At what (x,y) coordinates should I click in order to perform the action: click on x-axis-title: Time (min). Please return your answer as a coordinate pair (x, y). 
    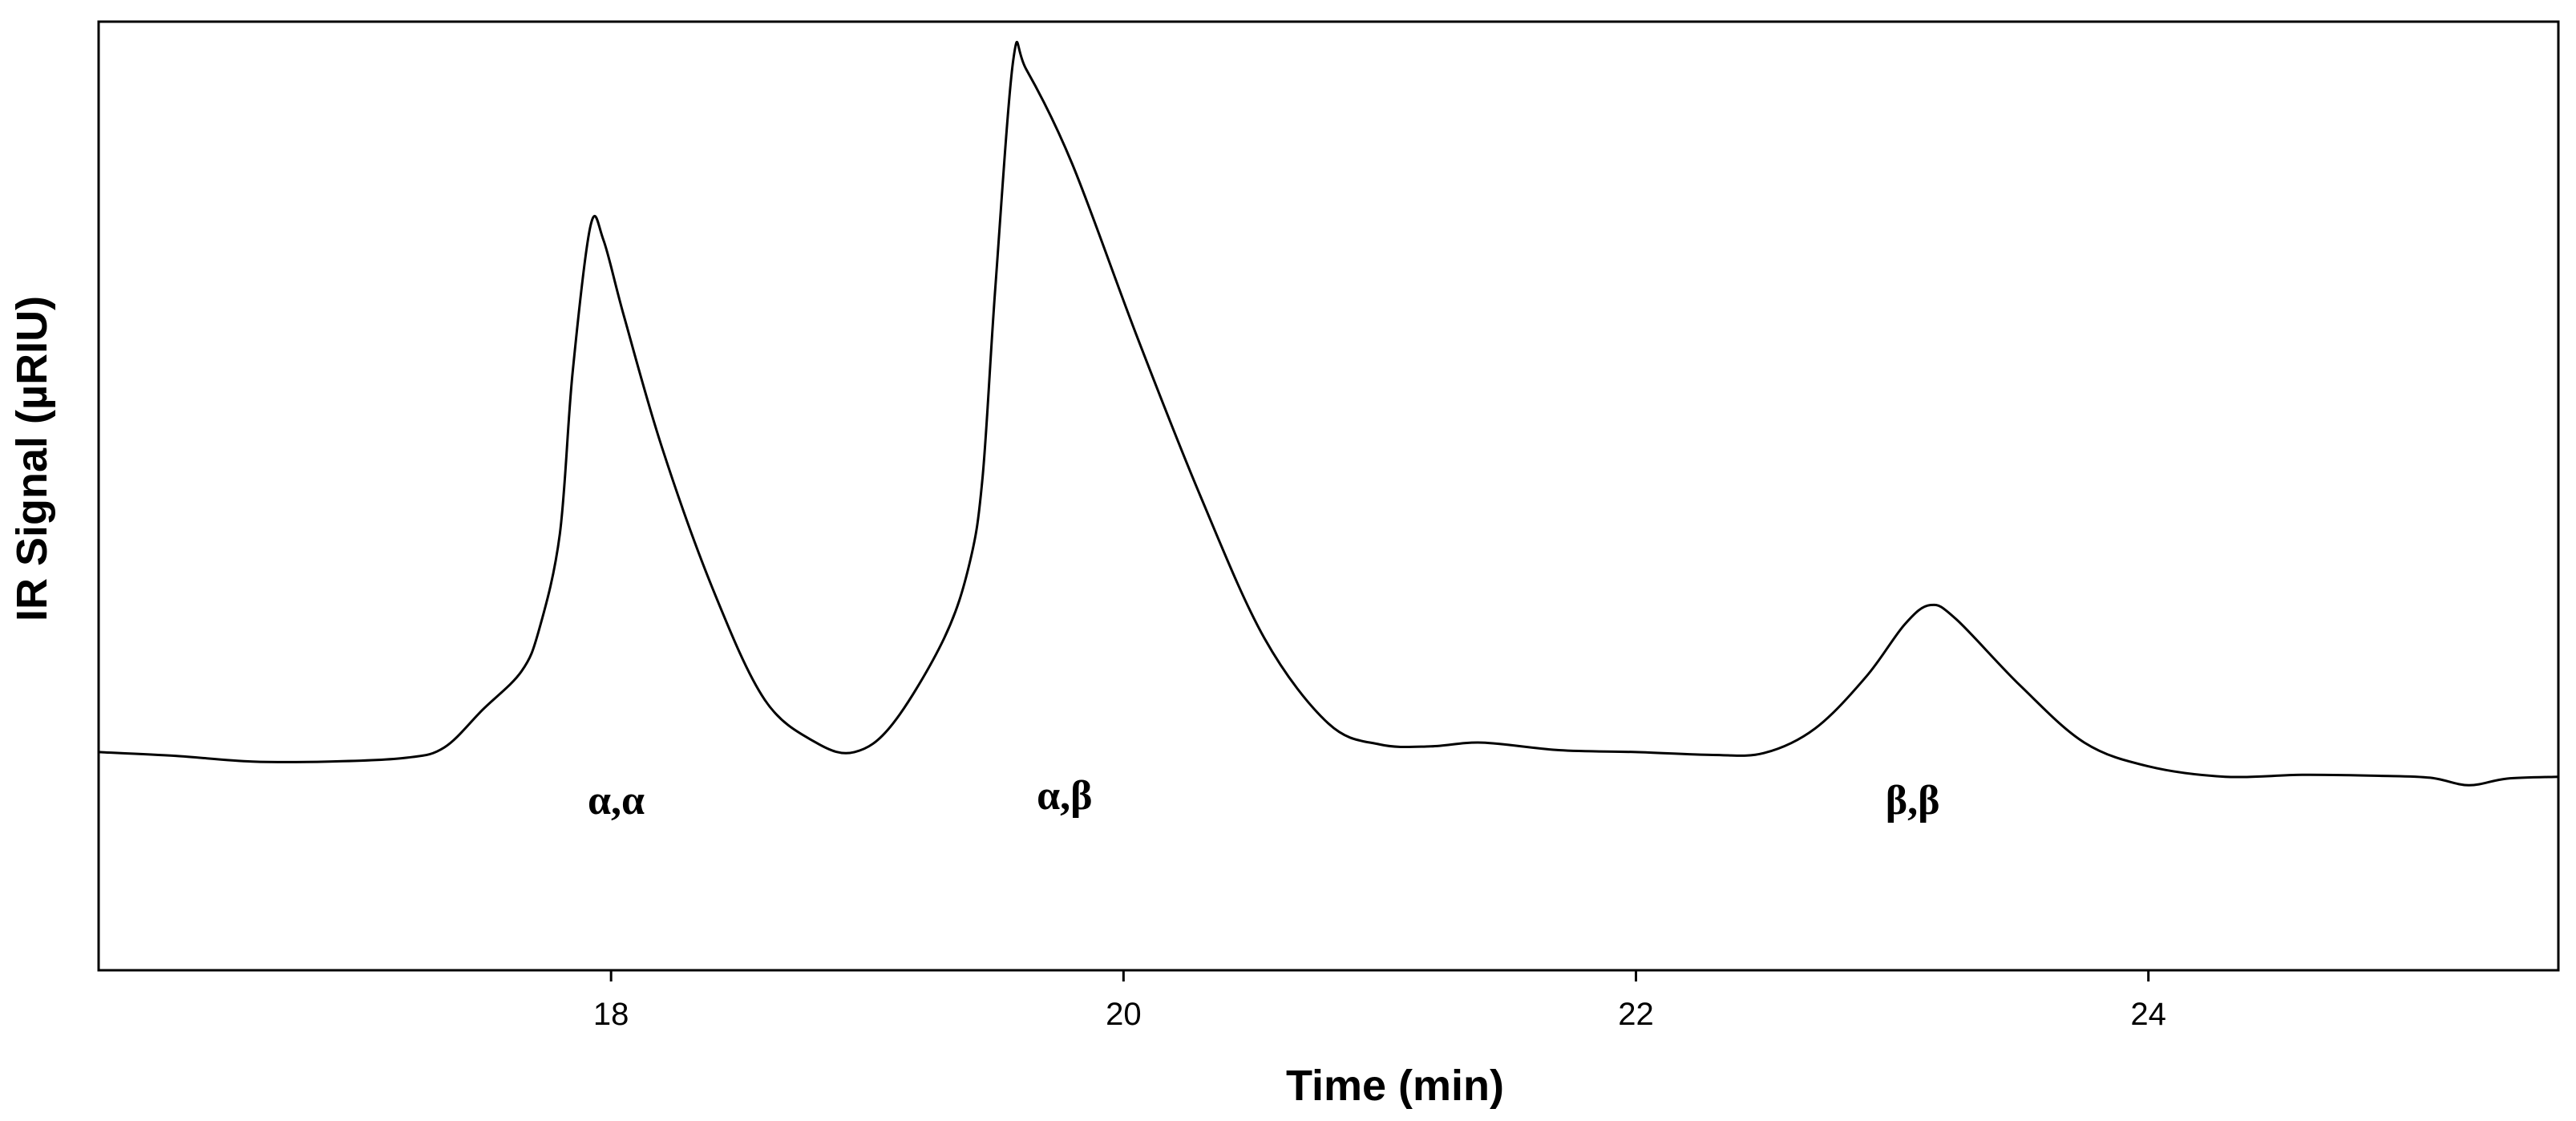
    Looking at the image, I should click on (1395, 1086).